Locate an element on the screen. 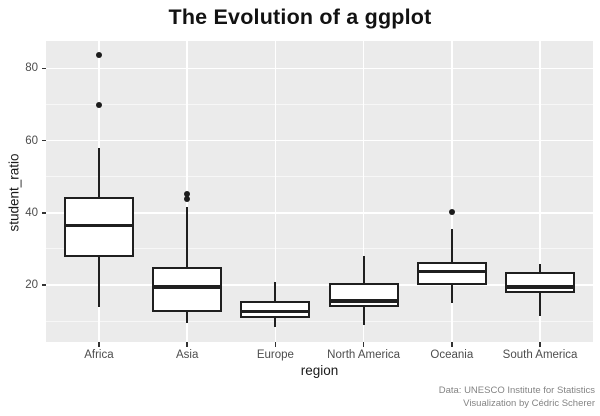  y-tick-label: 60 is located at coordinates (31, 140).